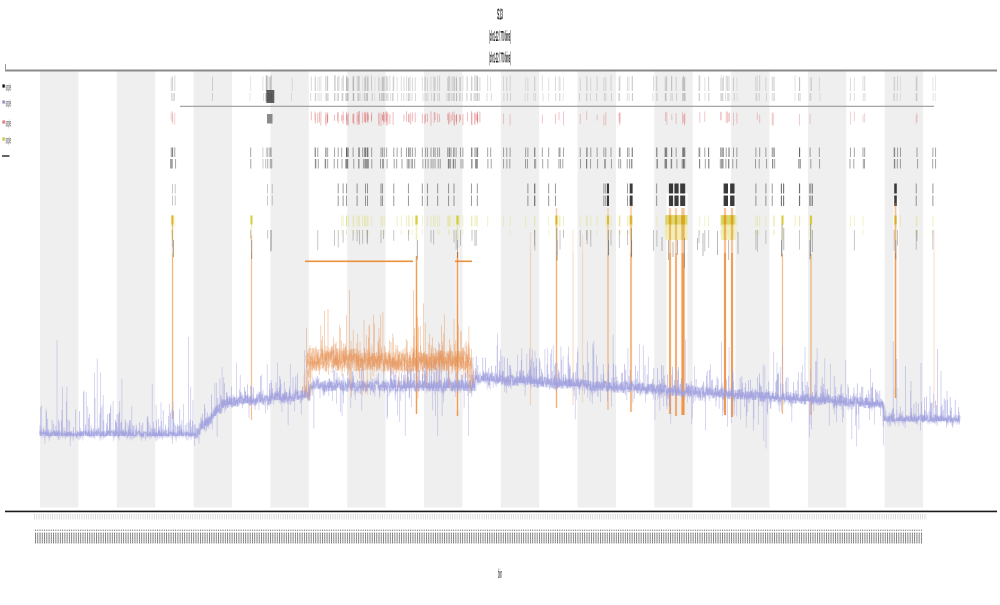 This screenshot has width=1000, height=605. What do you see at coordinates (500, 15) in the screenshot?
I see `svg-text: S13` at bounding box center [500, 15].